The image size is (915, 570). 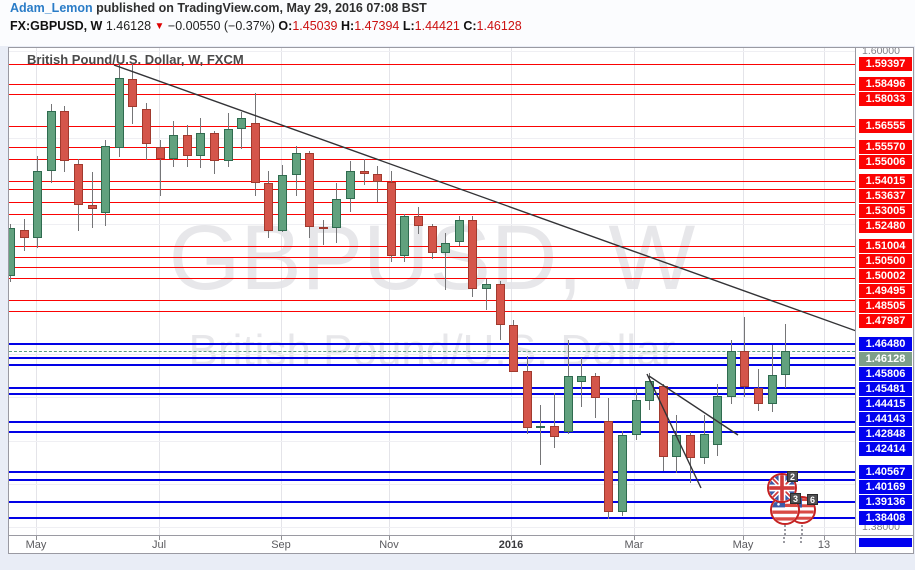 What do you see at coordinates (885, 358) in the screenshot?
I see `current-price-badge: 1.46128` at bounding box center [885, 358].